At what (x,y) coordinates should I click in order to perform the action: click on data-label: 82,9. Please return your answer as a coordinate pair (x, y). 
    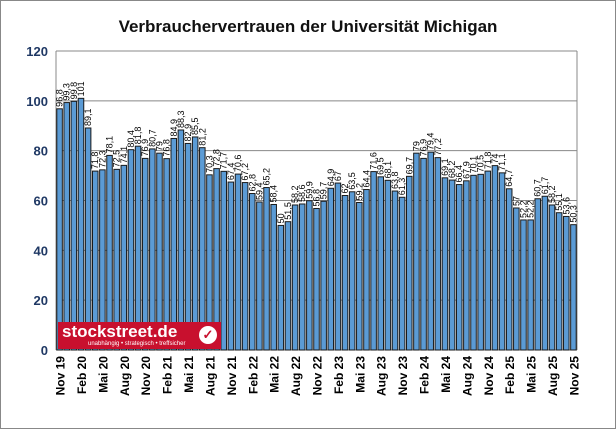
    Looking at the image, I should click on (188, 133).